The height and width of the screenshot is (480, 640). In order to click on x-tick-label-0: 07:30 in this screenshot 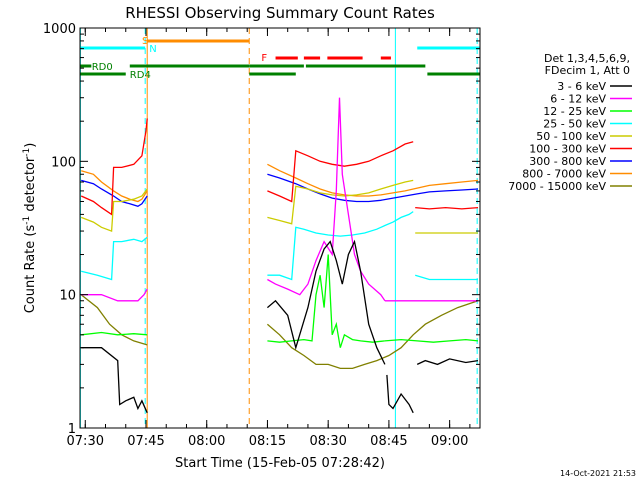, I will do `click(85, 441)`.